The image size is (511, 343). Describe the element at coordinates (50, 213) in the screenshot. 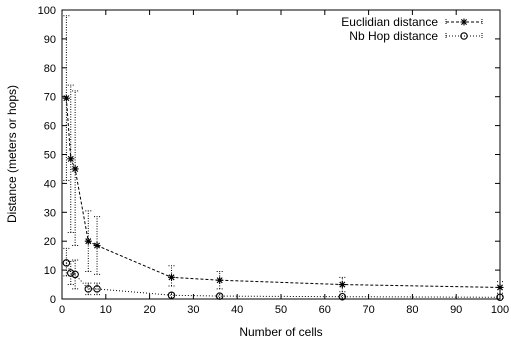

I see `y-tick-label: 30` at that location.